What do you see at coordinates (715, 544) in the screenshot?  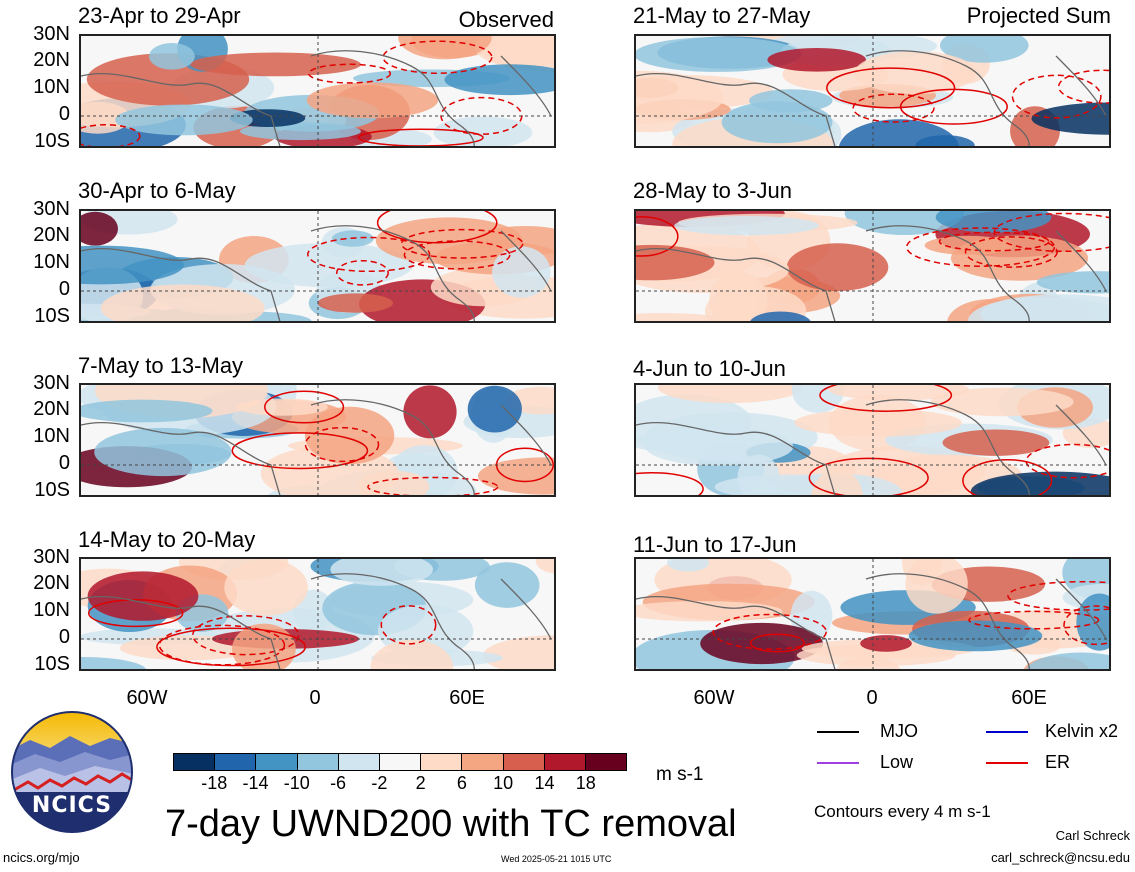 I see `panel-title: 11-Jun to 17-Jun` at bounding box center [715, 544].